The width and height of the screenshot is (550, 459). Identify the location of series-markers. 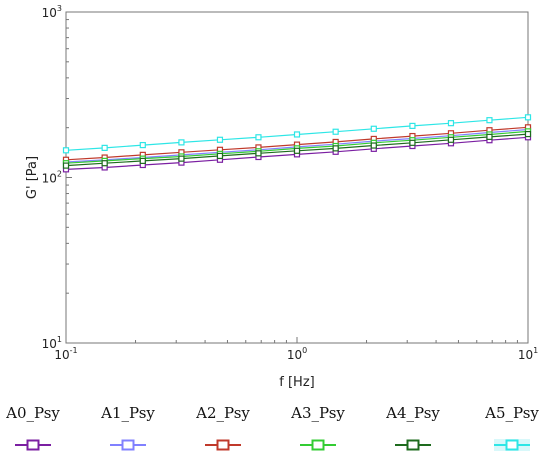
(297, 143).